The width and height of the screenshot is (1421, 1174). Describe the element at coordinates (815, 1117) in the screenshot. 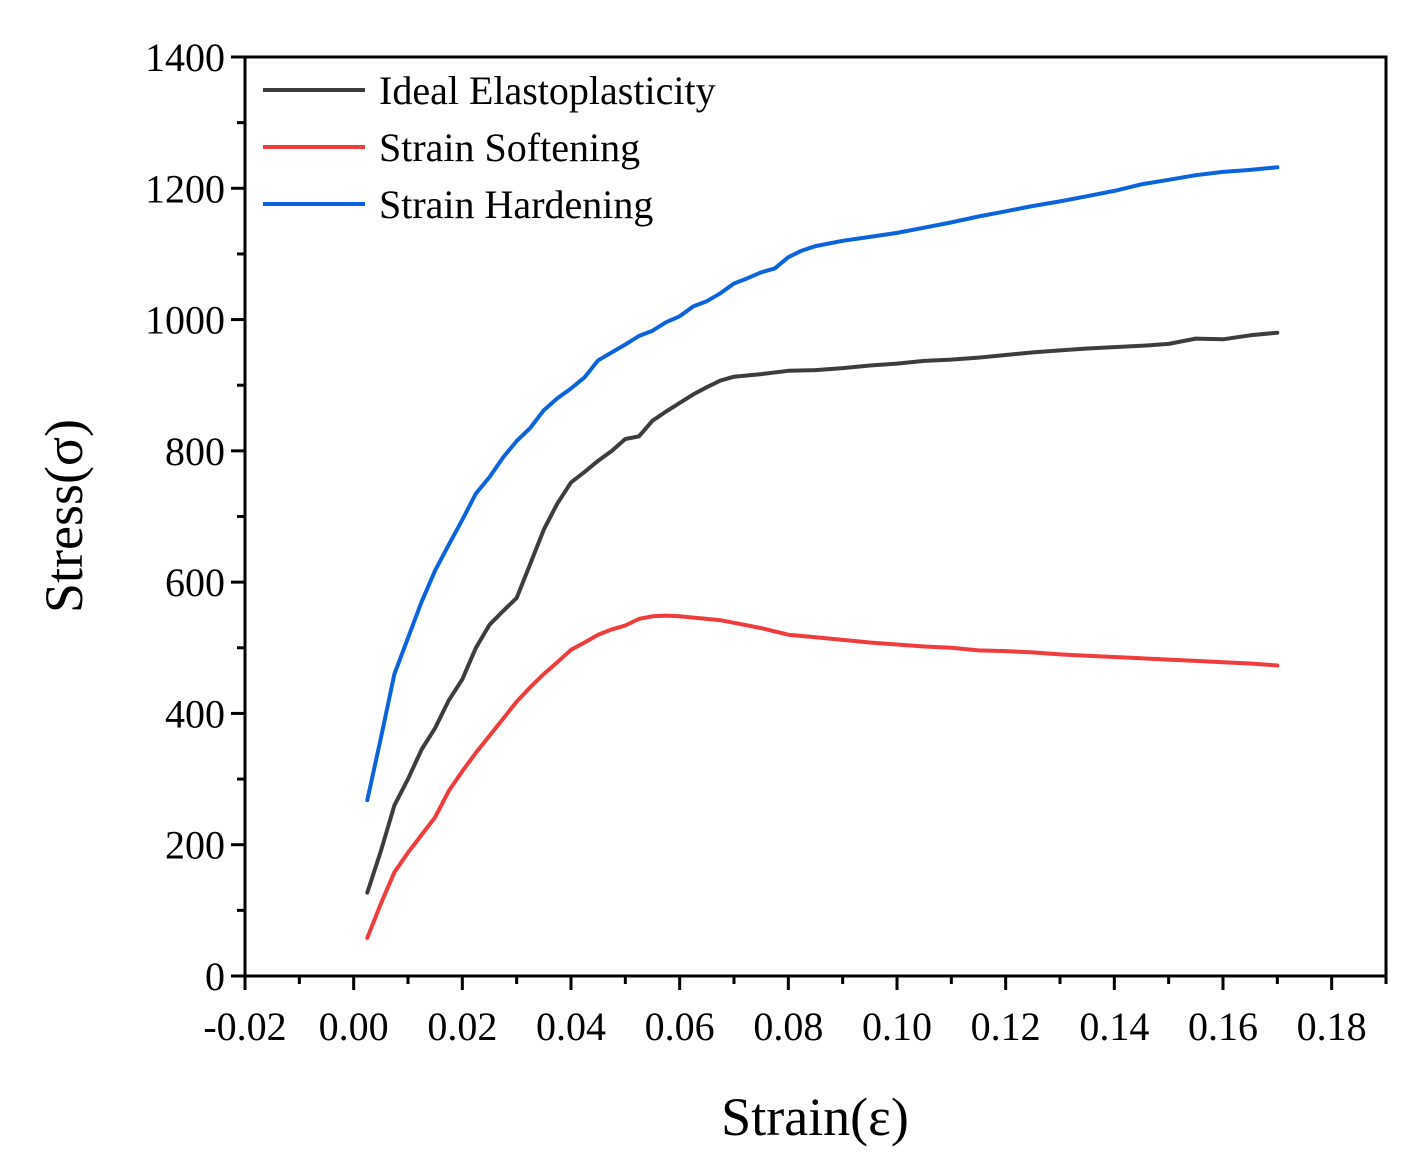

I see `x-axis-title: Strain(ε)` at that location.